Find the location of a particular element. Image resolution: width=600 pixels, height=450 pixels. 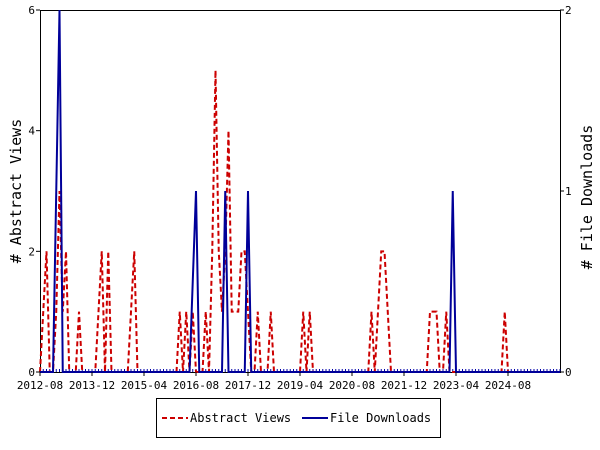

legend-box is located at coordinates (298, 418).